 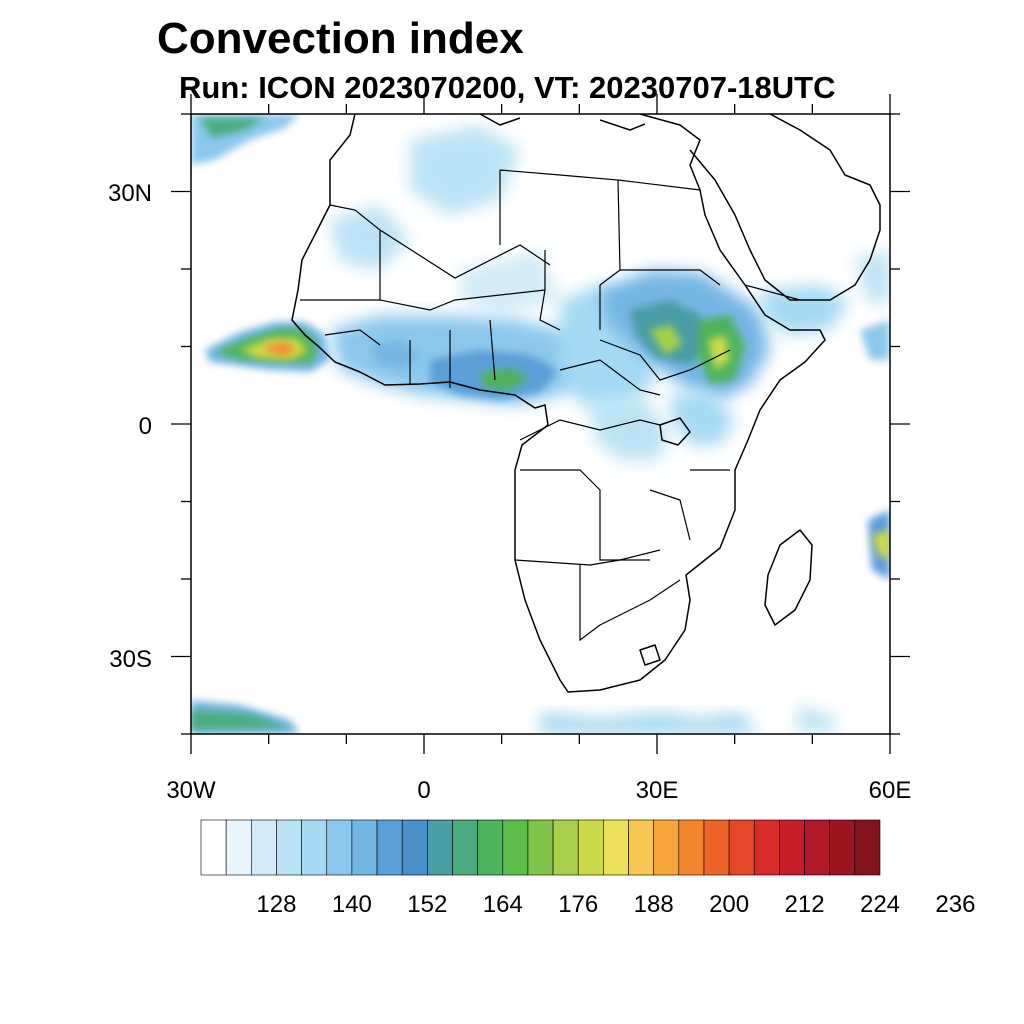 What do you see at coordinates (654, 904) in the screenshot?
I see `colorbar-label: 188` at bounding box center [654, 904].